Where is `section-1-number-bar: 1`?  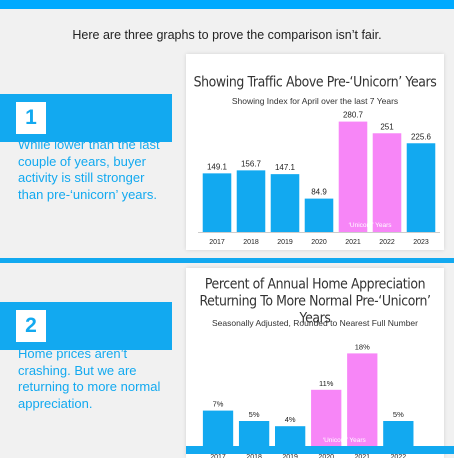
section-1-number-bar: 1 is located at coordinates (86, 118).